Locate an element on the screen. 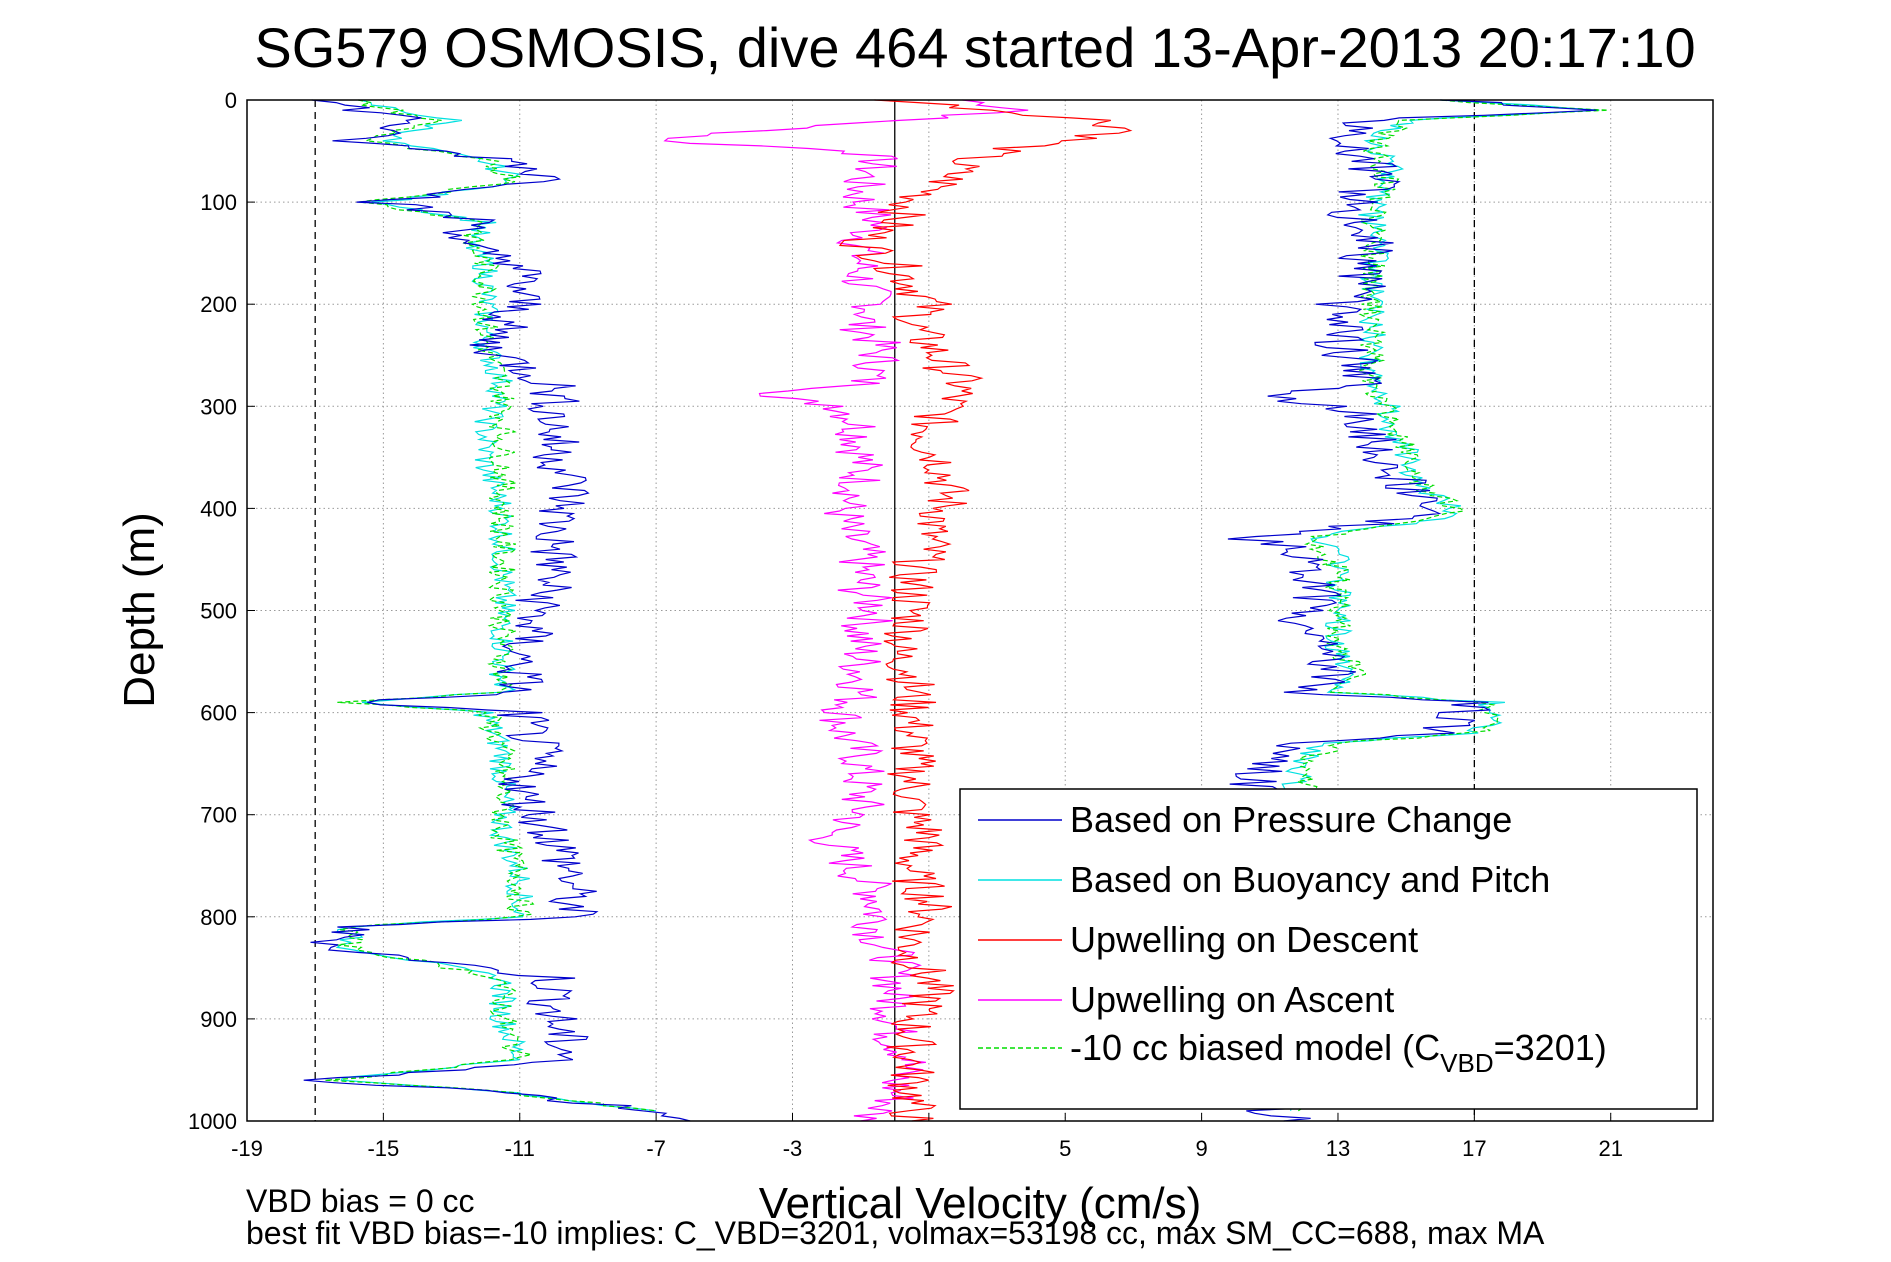 This screenshot has width=1891, height=1262. y-tick-label: 300 is located at coordinates (218, 406).